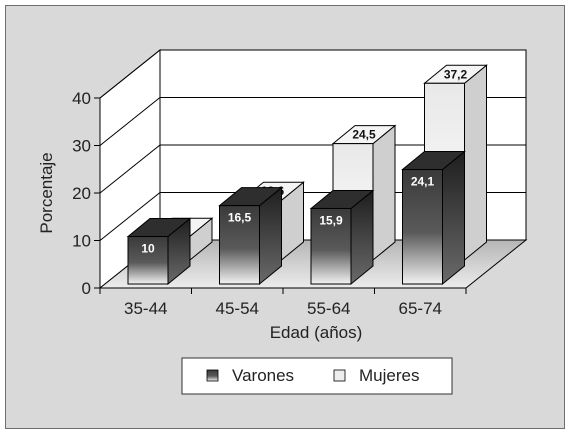 The width and height of the screenshot is (572, 437). Describe the element at coordinates (263, 375) in the screenshot. I see `legend-label-varones: Varones` at that location.